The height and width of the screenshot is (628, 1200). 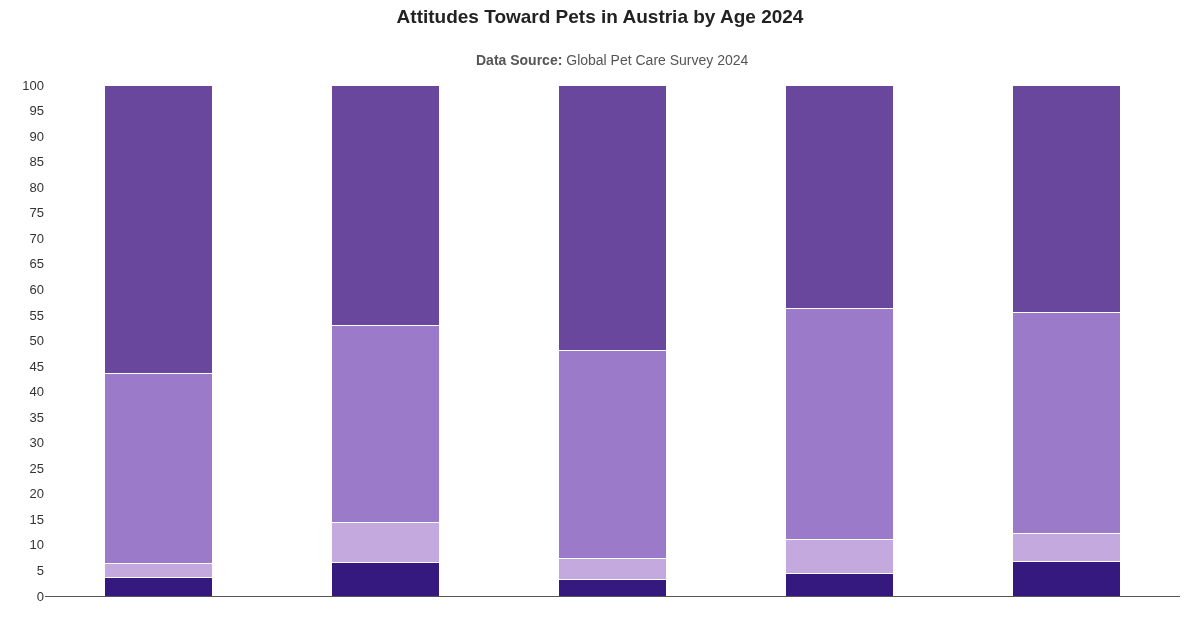 I want to click on y-tick-label: 20, so click(x=36, y=494).